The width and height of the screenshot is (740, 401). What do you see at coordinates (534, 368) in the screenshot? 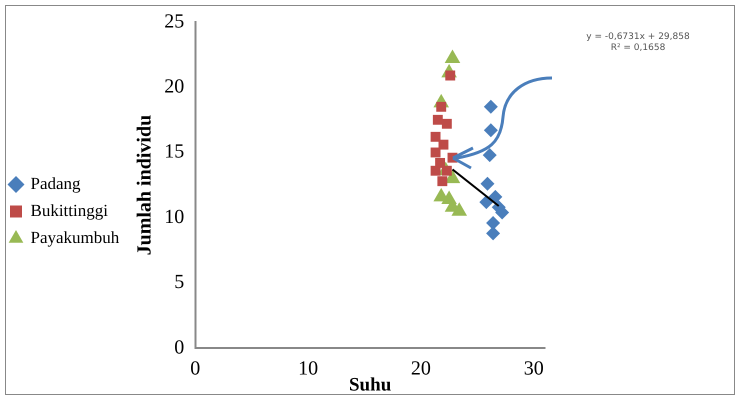
I see `x-tick-label: 30` at bounding box center [534, 368].